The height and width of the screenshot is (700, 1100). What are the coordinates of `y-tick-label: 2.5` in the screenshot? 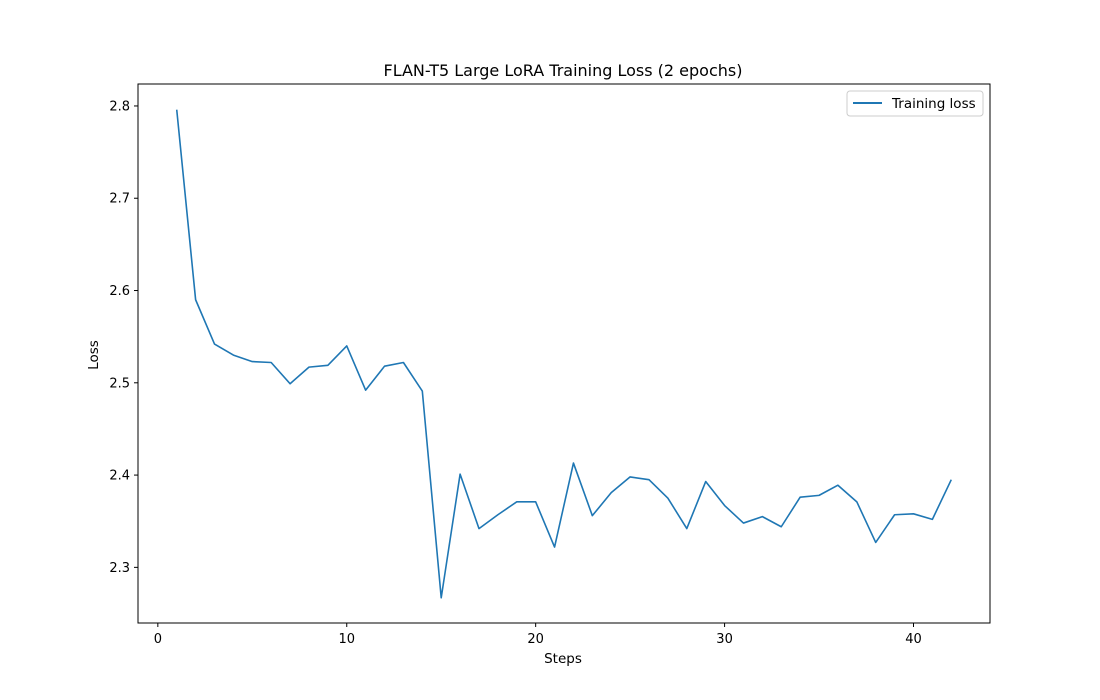 It's located at (119, 383).